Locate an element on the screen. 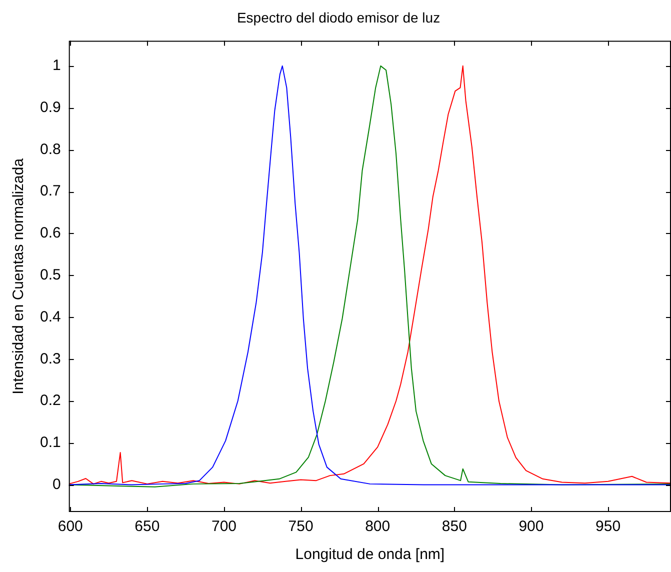 This screenshot has height=572, width=671. y-tick-label: 1 is located at coordinates (56, 65).